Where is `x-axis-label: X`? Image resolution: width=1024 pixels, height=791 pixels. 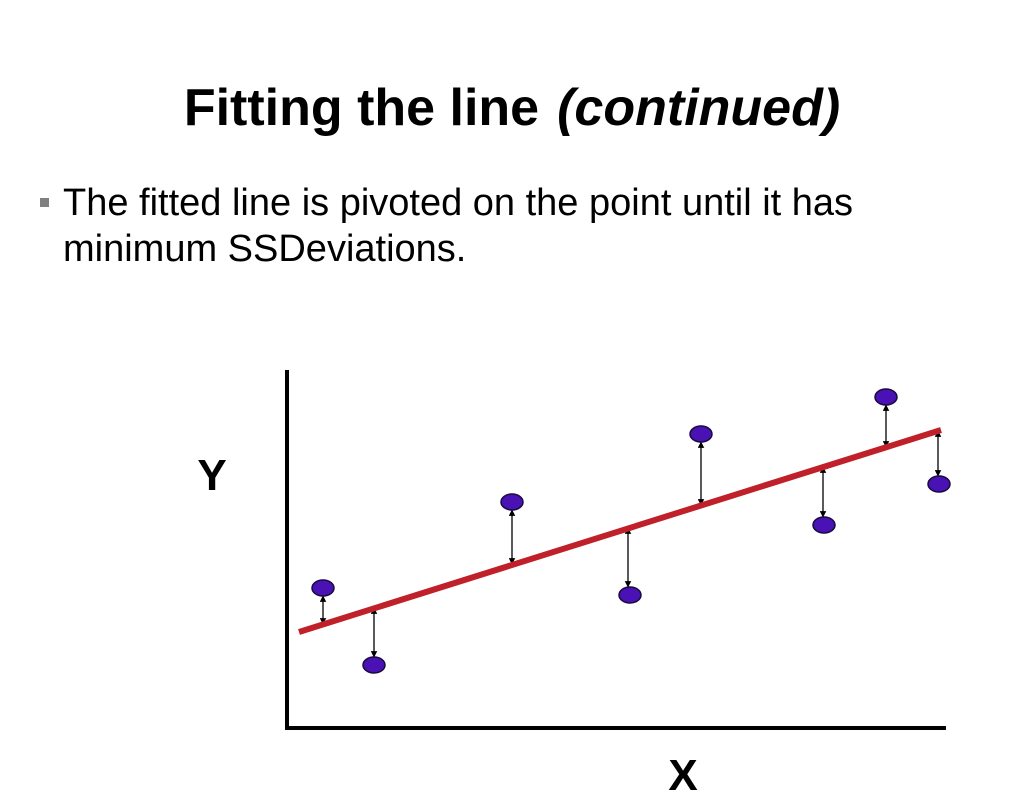 x-axis-label: X is located at coordinates (682, 771).